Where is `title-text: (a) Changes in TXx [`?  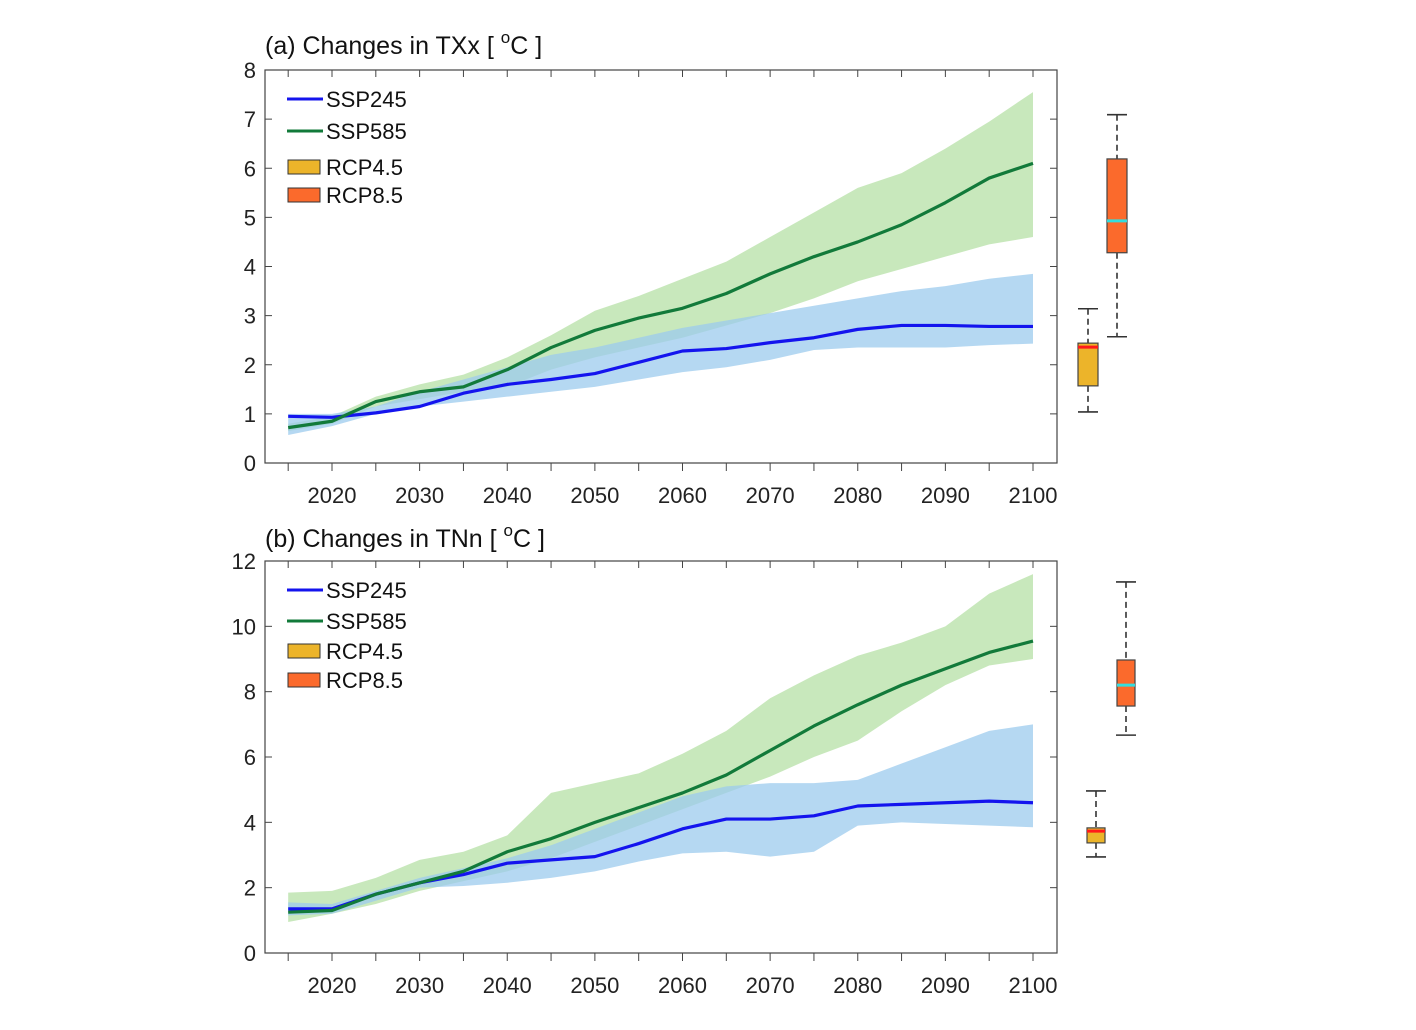 title-text: (a) Changes in TXx [ is located at coordinates (383, 46).